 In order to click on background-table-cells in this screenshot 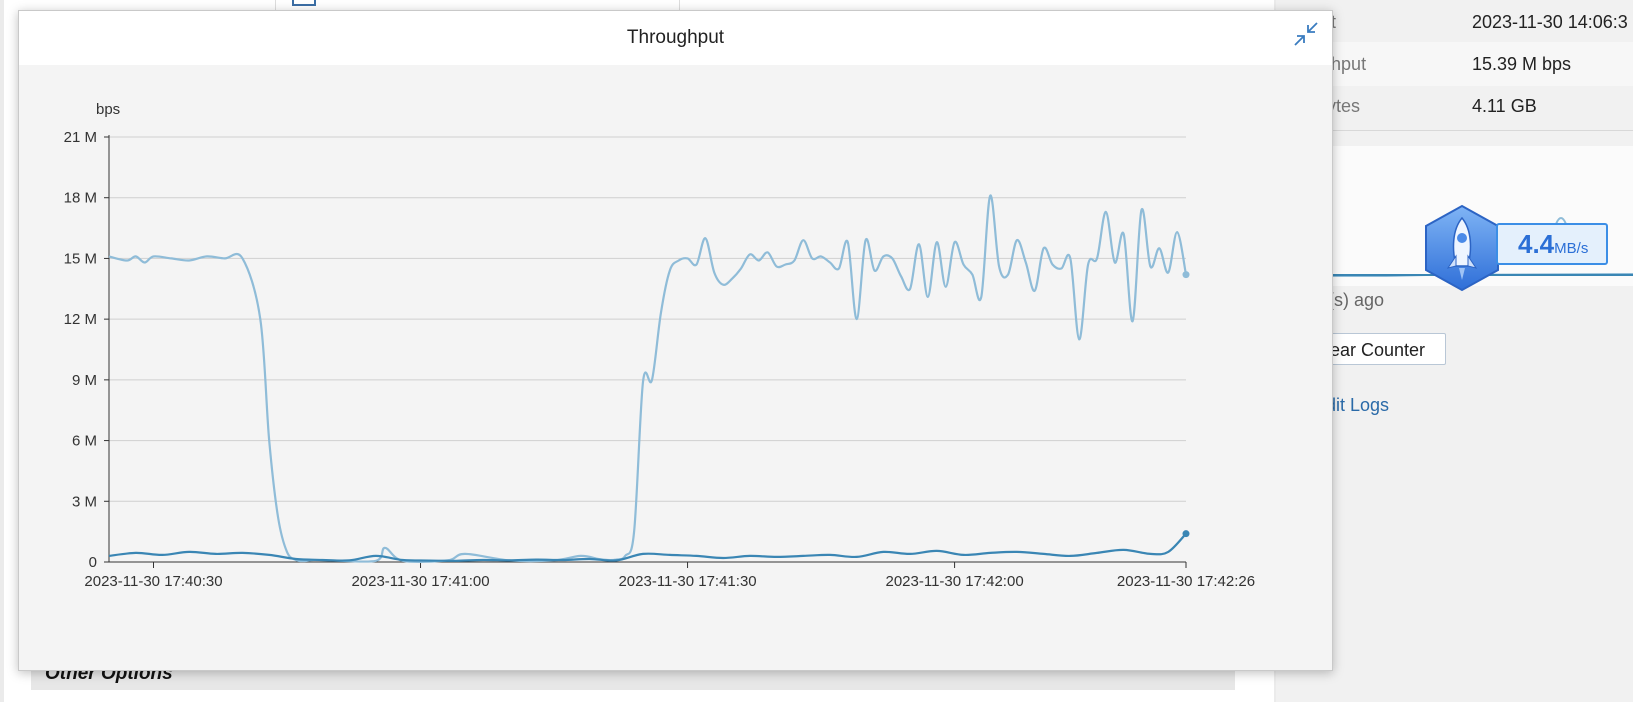, I will do `click(525, 5)`.